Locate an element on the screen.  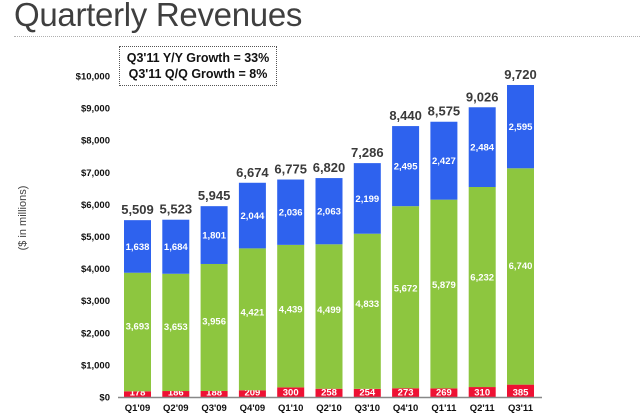
bar-segment-label: 2,199 is located at coordinates (367, 199).